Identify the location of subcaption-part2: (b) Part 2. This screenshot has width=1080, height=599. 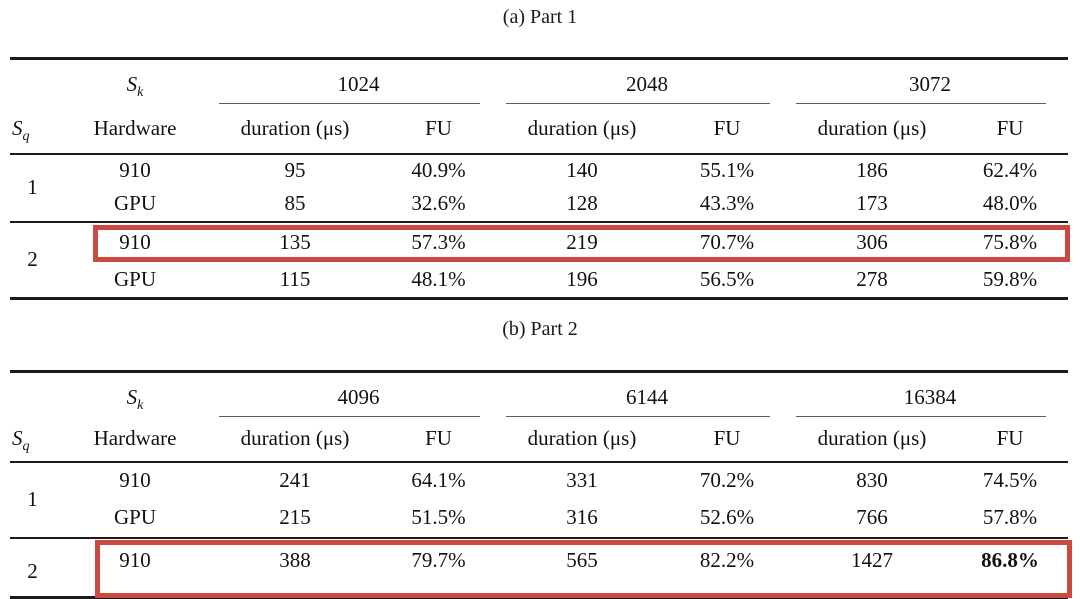
(540, 329).